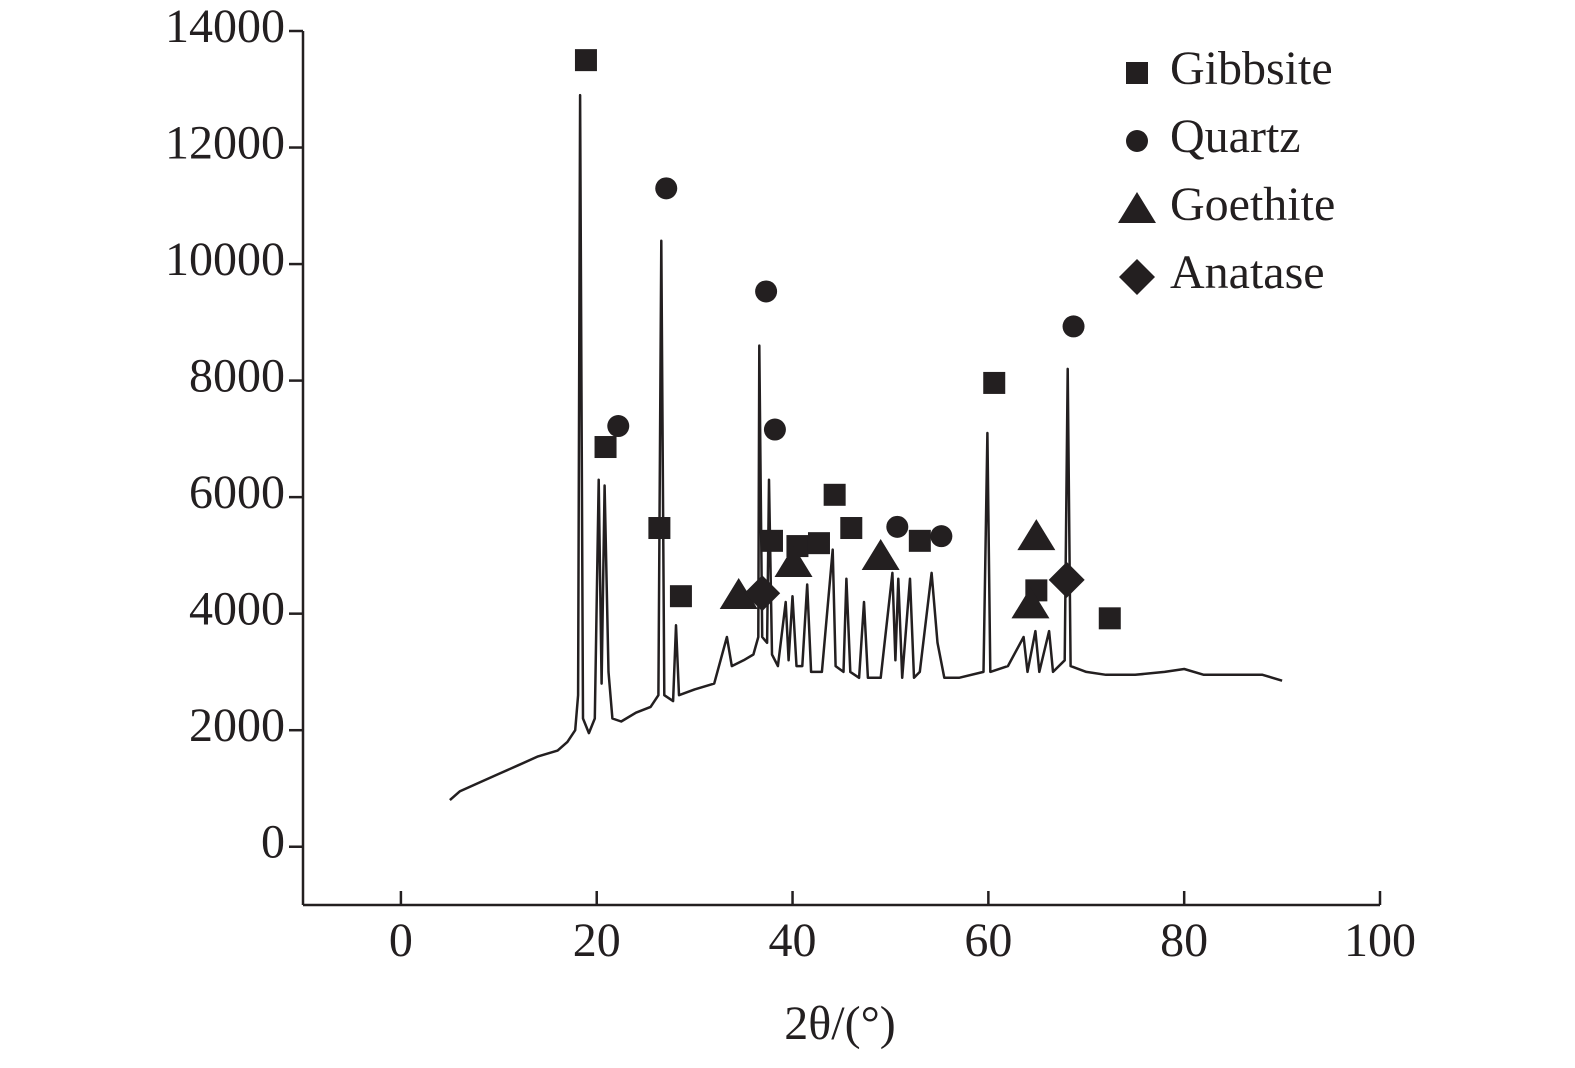 Image resolution: width=1575 pixels, height=1068 pixels. I want to click on x-tick-label: 80, so click(1184, 940).